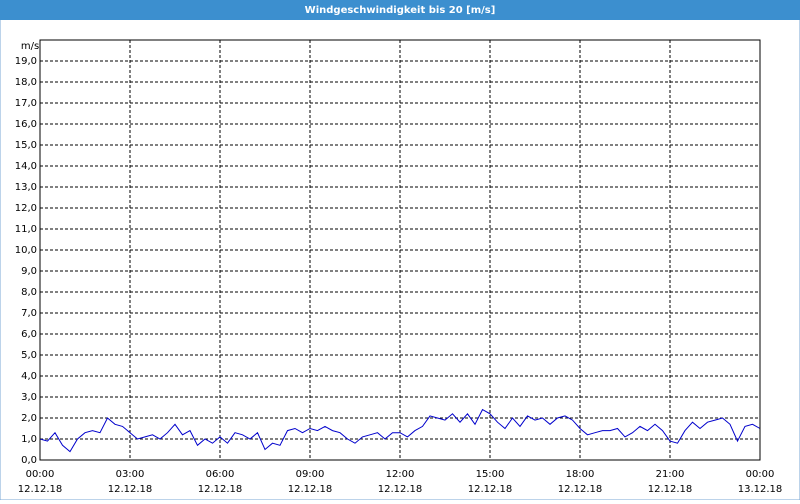  I want to click on y-tick-label: 17,0, so click(26, 103).